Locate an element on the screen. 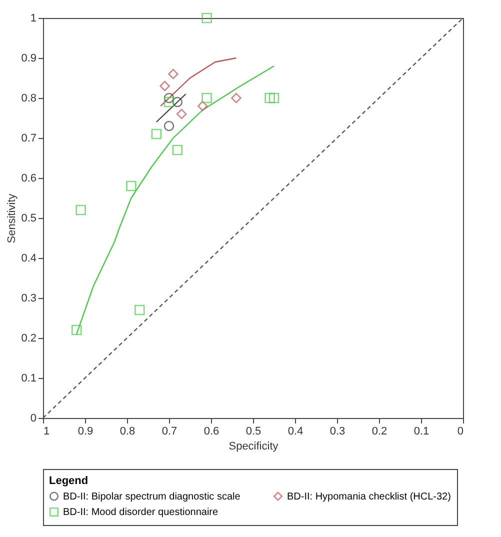  line-series is located at coordinates (198, 82).